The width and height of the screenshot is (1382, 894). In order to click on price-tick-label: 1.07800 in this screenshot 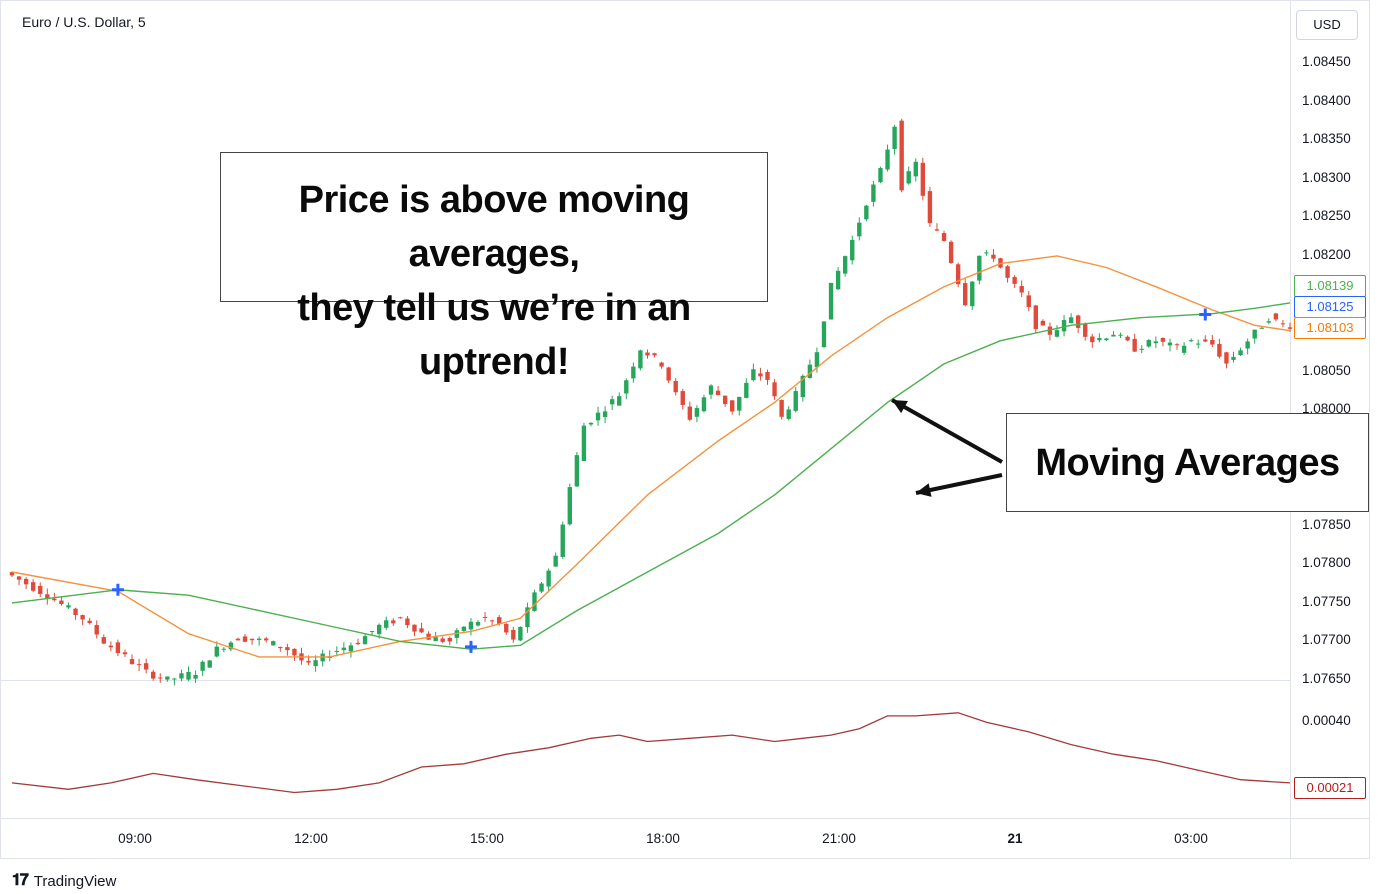, I will do `click(1326, 563)`.